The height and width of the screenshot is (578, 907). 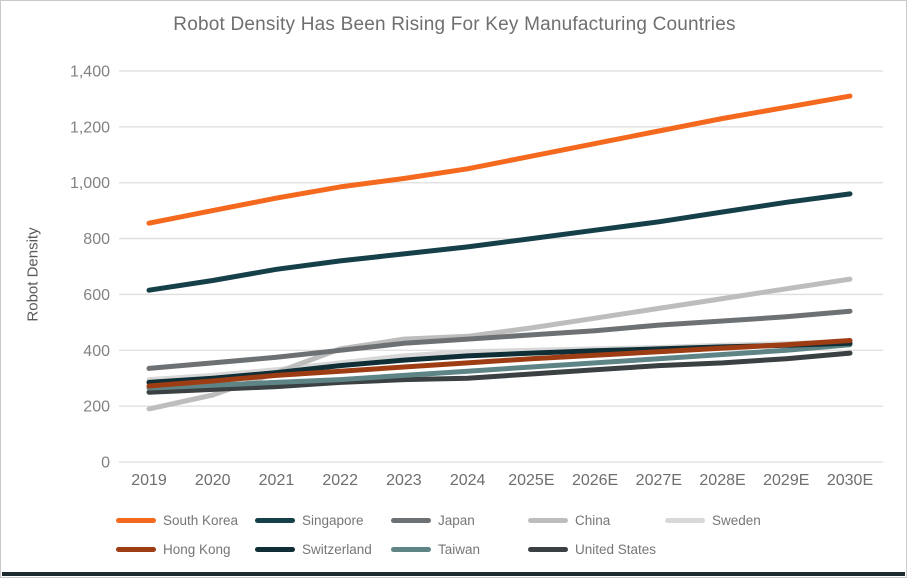 I want to click on legend-item-united-states: United States, so click(x=596, y=549).